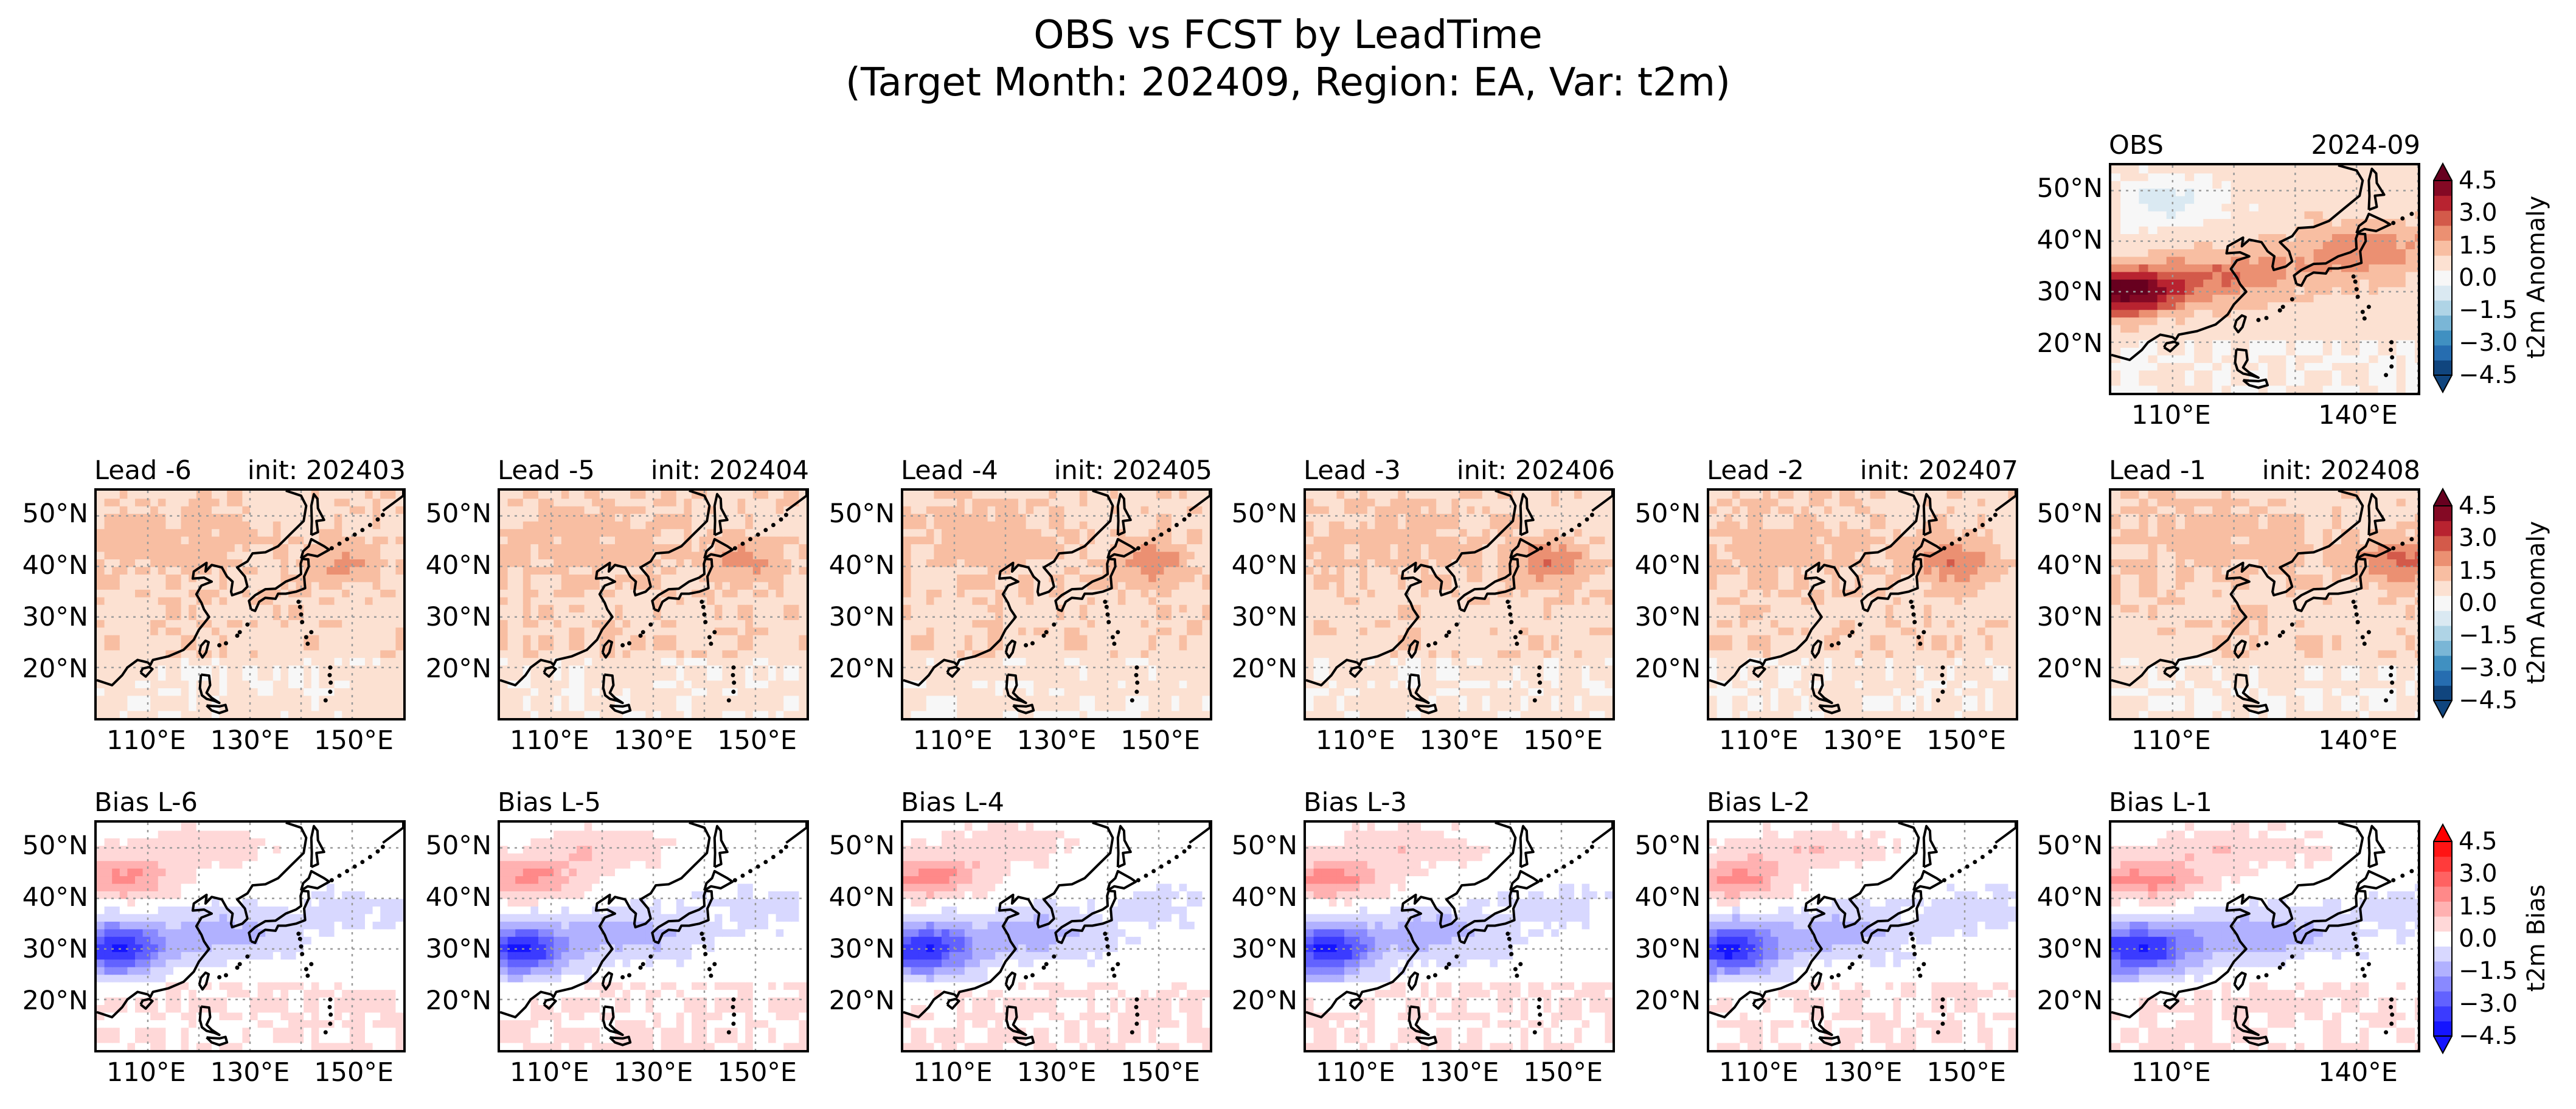 This screenshot has height=1109, width=2576. Describe the element at coordinates (1755, 470) in the screenshot. I see `panel-lead-2-title-left: Lead -2` at that location.